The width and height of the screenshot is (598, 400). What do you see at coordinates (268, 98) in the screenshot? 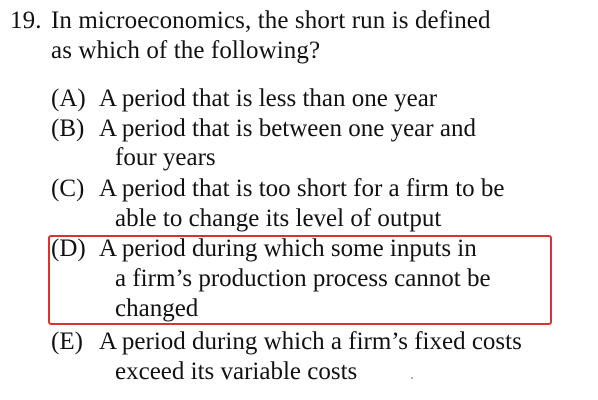
I see `option-a-text-line-1: A period that is less than one year` at bounding box center [268, 98].